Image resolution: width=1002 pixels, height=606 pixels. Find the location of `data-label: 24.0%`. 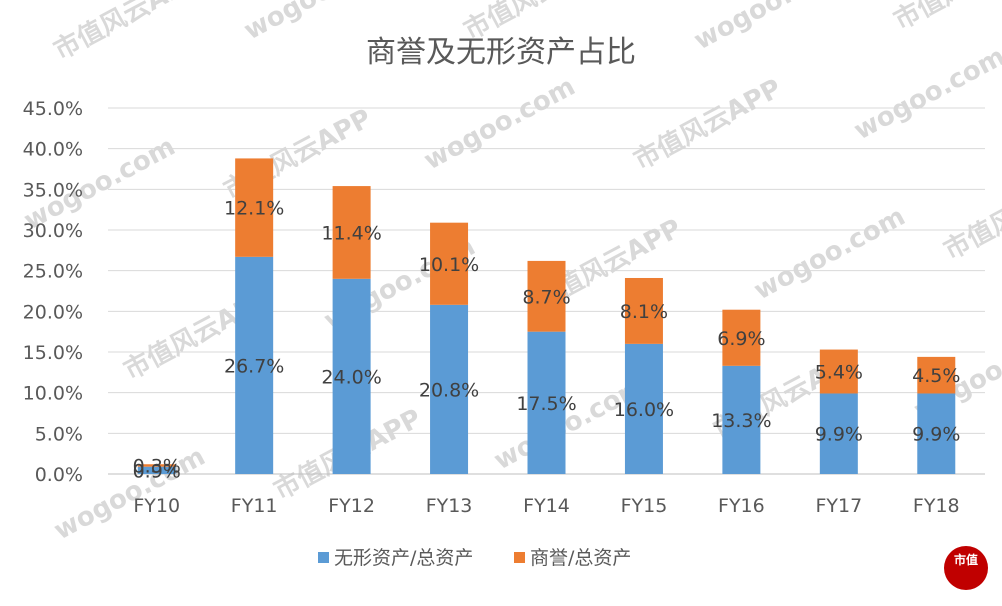

data-label: 24.0% is located at coordinates (351, 377).